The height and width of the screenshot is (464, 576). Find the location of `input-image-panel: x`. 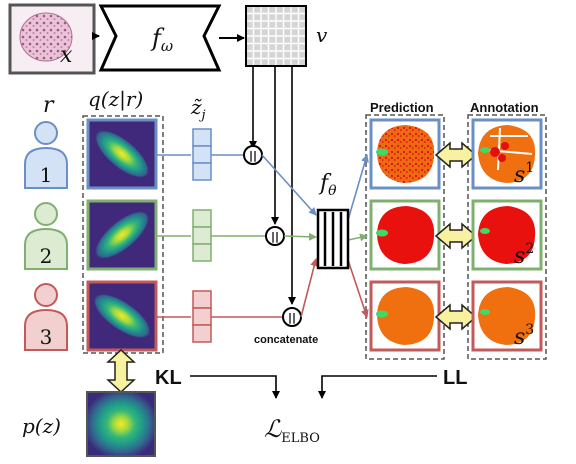

input-image-panel: x is located at coordinates (52, 39).